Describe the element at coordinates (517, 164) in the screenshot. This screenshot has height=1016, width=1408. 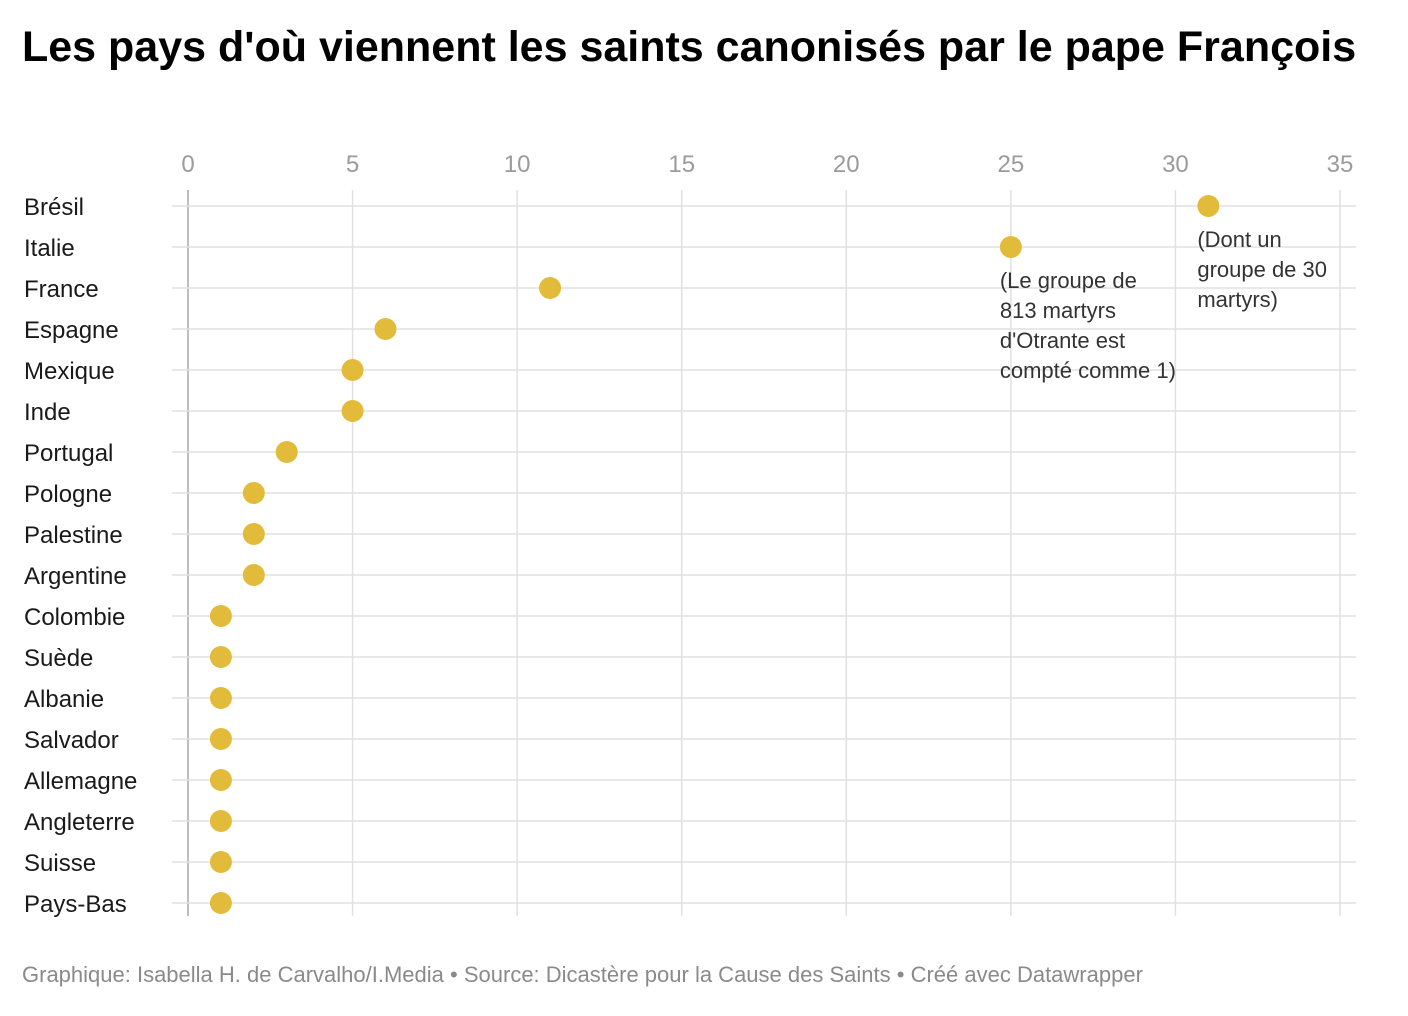
I see `x-tick-label-10: 10` at that location.